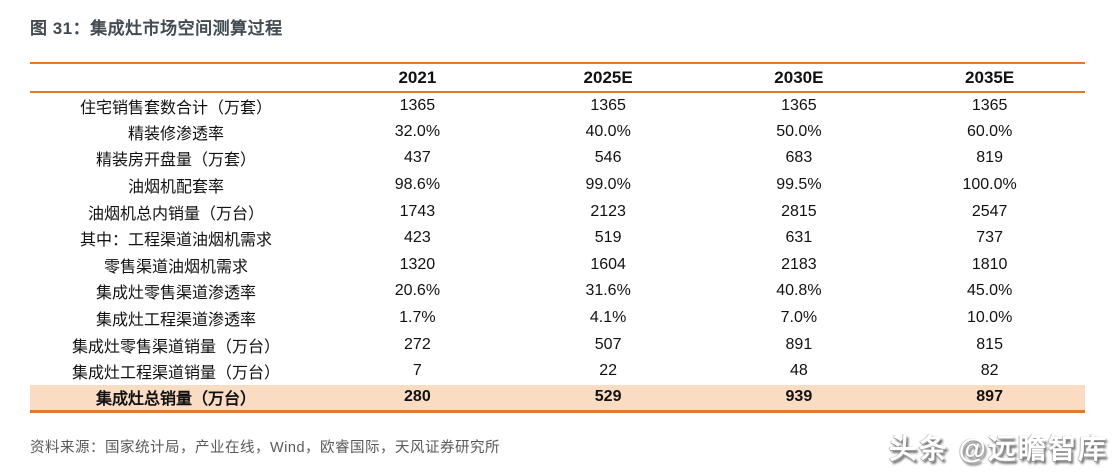  What do you see at coordinates (998, 448) in the screenshot?
I see `watermark: 头条 @远瞻智库` at bounding box center [998, 448].